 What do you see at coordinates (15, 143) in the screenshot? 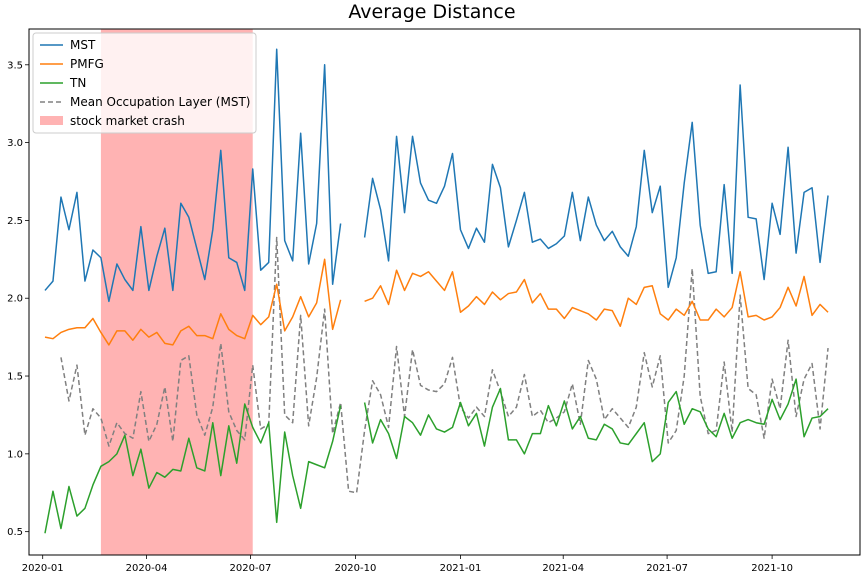
I see `y-tick-label: 3.0` at bounding box center [15, 143].